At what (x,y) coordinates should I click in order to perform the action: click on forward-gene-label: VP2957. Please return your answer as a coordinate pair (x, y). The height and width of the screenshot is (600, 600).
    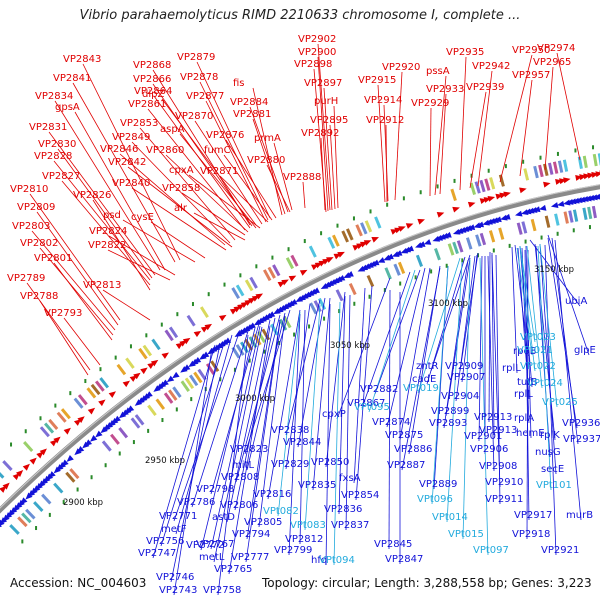
    Looking at the image, I should click on (531, 75).